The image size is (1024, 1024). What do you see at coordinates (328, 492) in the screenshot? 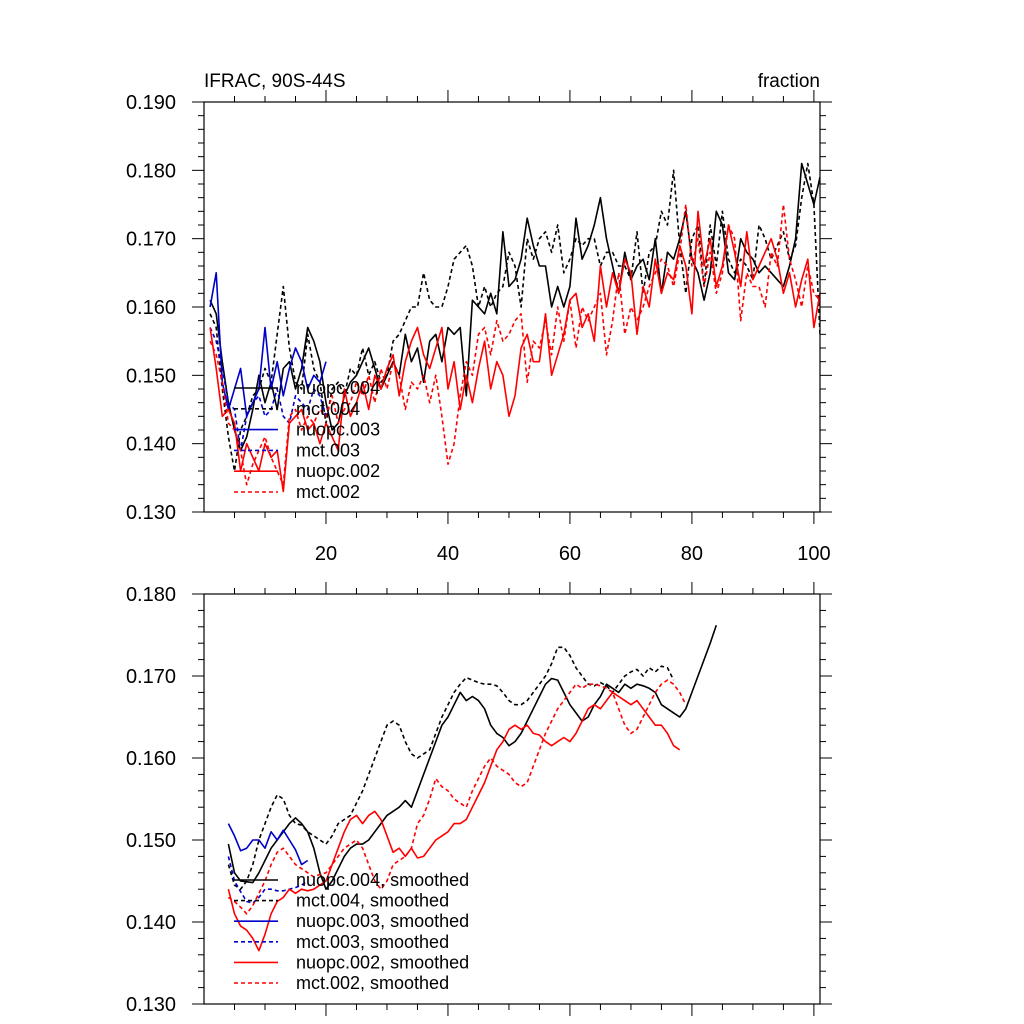
I see `legend-label: mct.002` at bounding box center [328, 492].